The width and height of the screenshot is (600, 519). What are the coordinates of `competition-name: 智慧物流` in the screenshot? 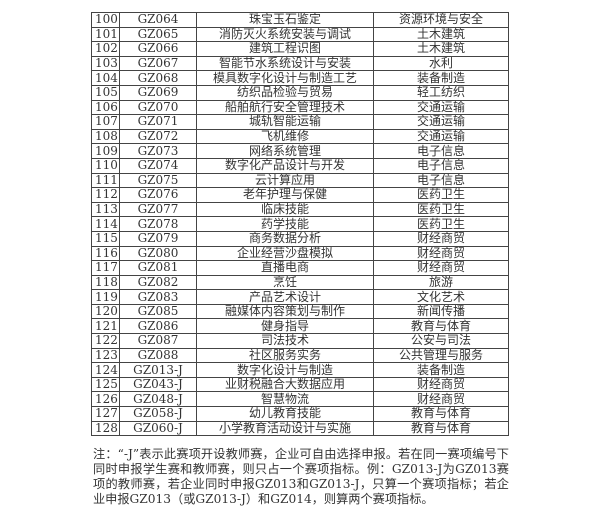 It's located at (285, 399).